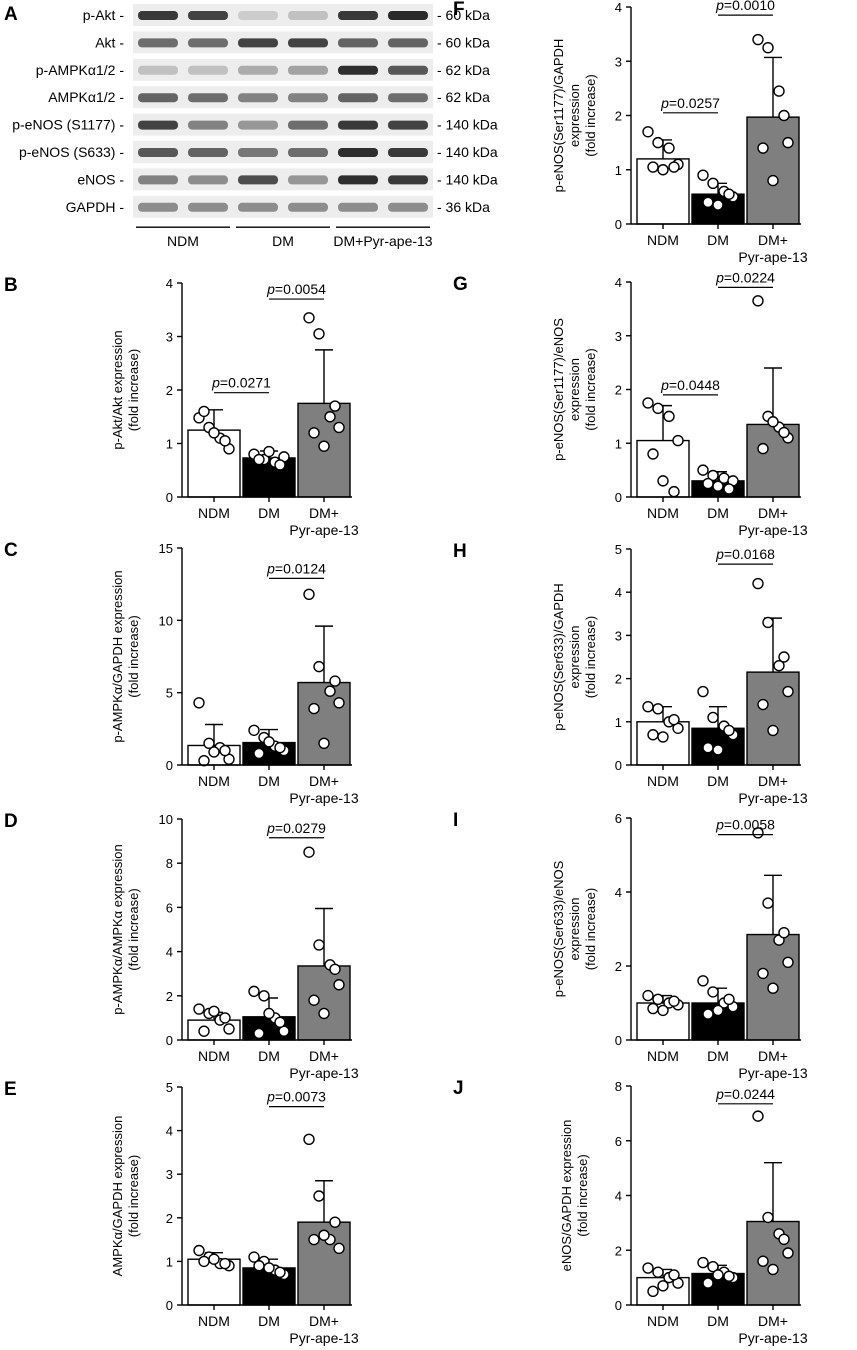 The image size is (857, 1350). I want to click on panel-letter: J, so click(458, 1088).